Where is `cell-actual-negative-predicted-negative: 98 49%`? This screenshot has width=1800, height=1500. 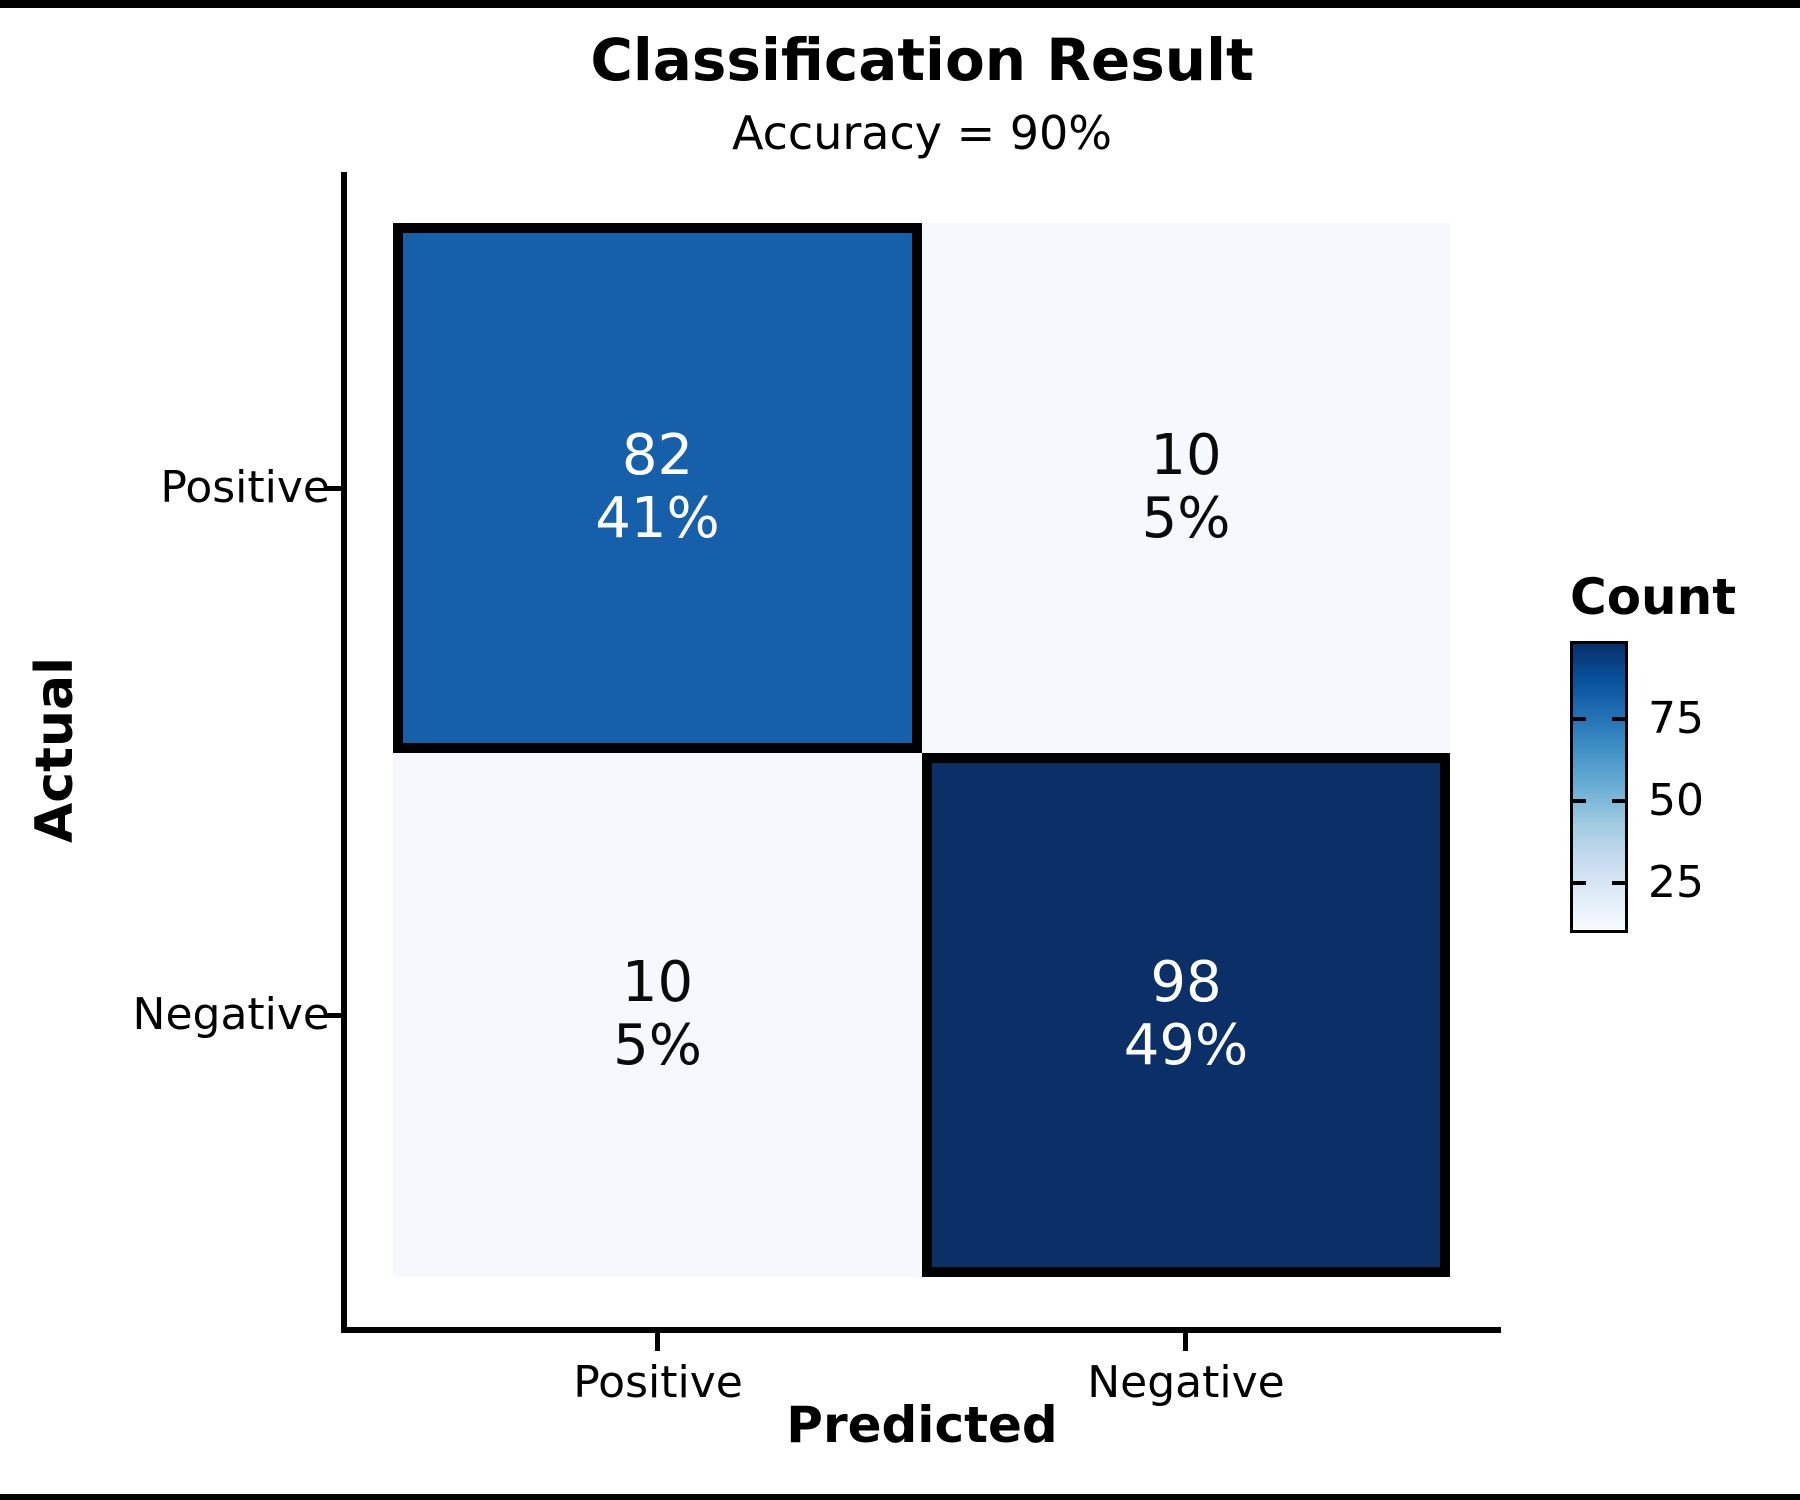
cell-actual-negative-predicted-negative: 98 49% is located at coordinates (1186, 1015).